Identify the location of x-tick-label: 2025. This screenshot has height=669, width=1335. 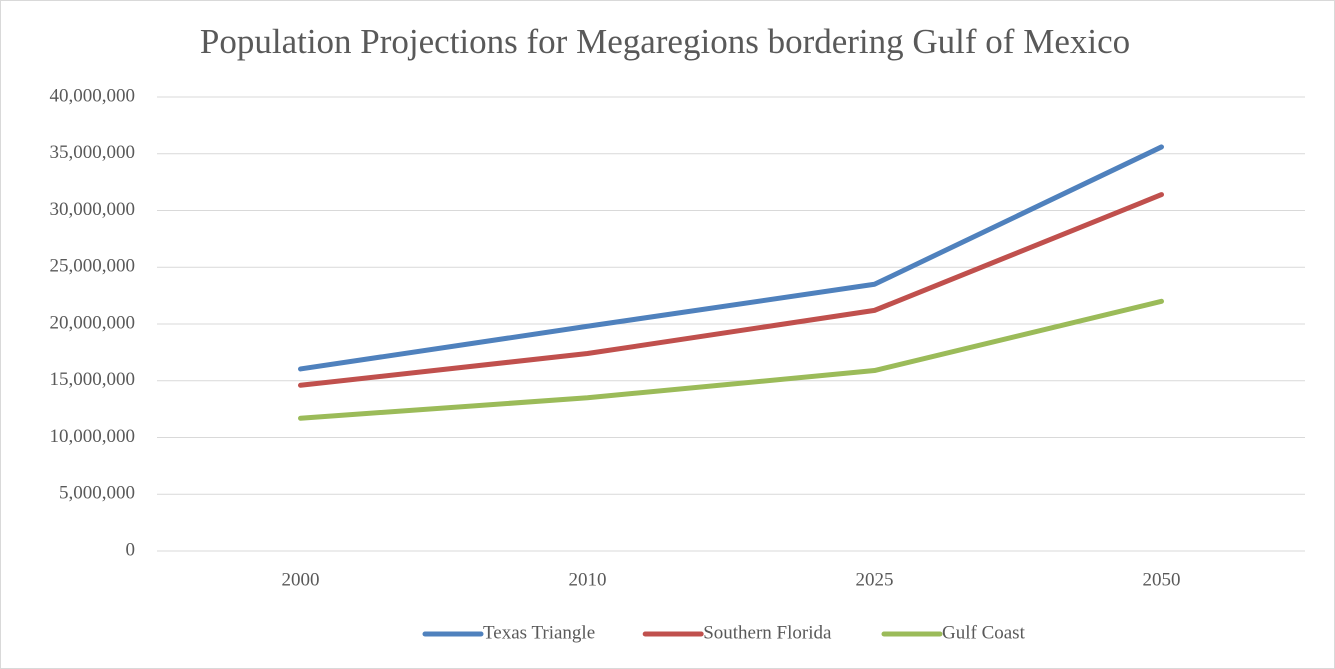
(875, 579).